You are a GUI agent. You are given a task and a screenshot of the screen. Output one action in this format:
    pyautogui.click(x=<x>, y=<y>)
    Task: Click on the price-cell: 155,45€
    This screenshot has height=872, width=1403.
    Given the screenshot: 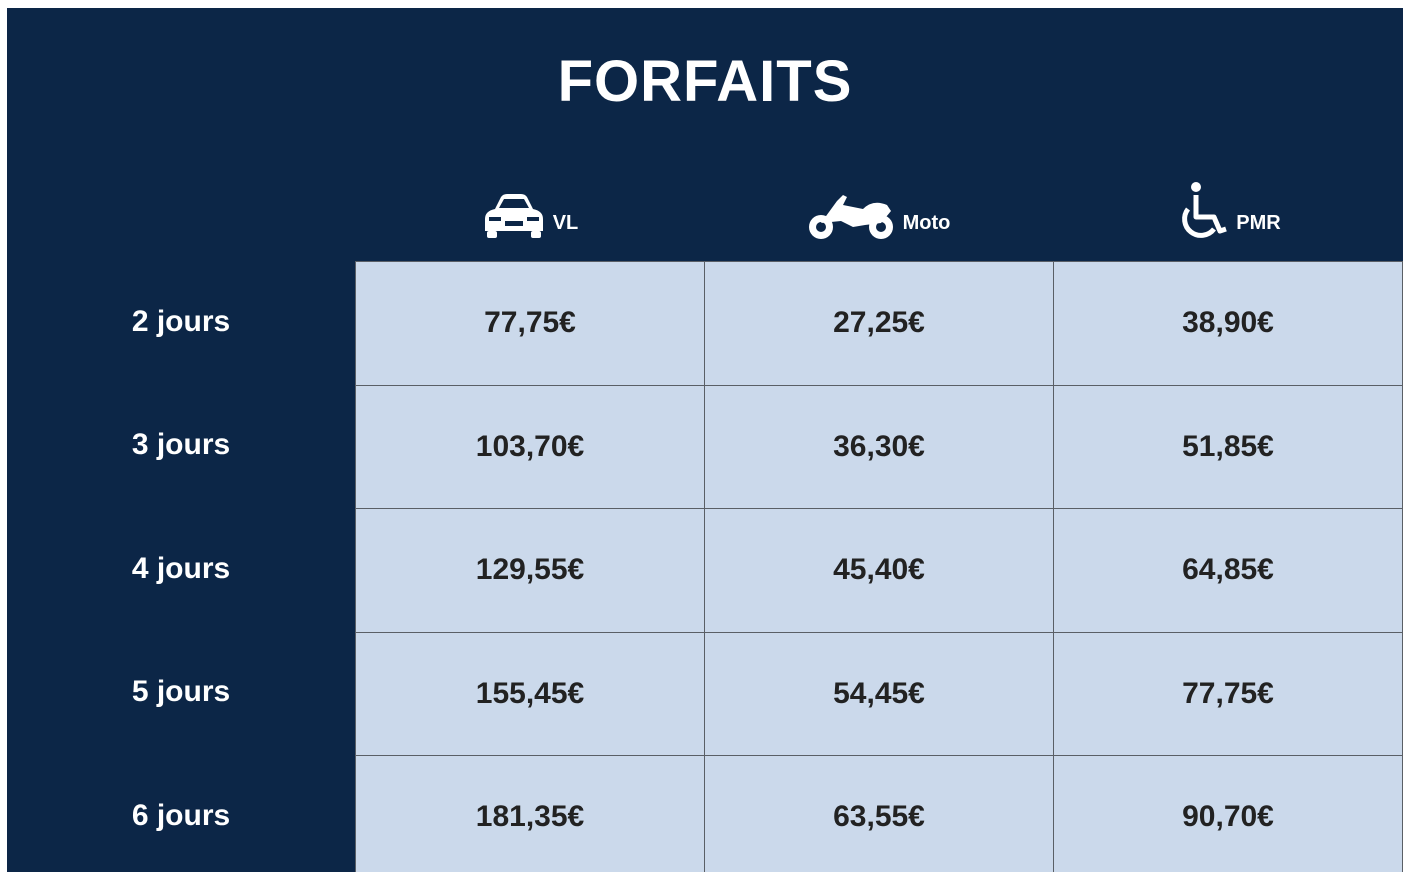 What is the action you would take?
    pyautogui.click(x=530, y=693)
    